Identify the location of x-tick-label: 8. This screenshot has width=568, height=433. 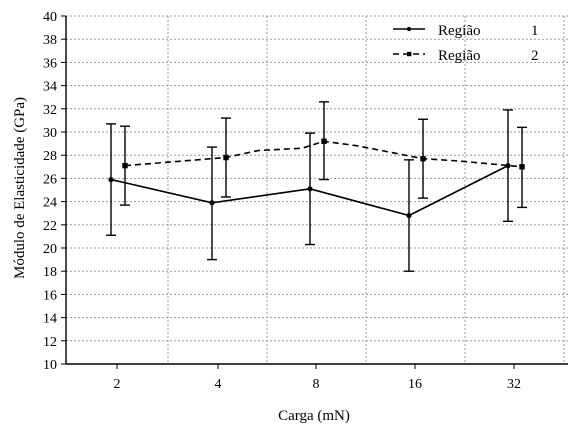
(316, 384).